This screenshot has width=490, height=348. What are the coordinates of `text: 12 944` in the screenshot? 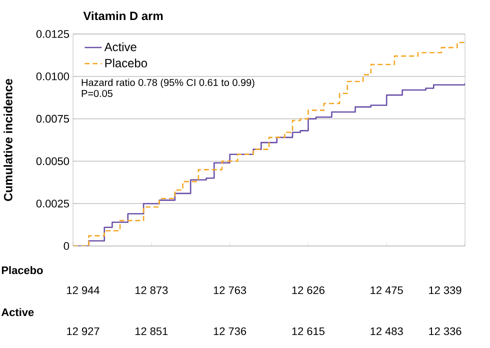 It's located at (83, 290).